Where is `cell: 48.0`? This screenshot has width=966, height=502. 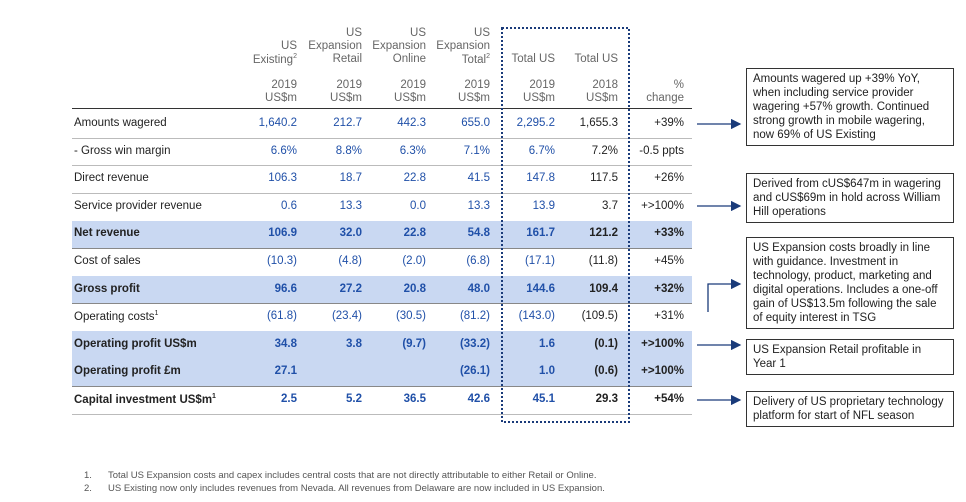
cell: 48.0 is located at coordinates (478, 288).